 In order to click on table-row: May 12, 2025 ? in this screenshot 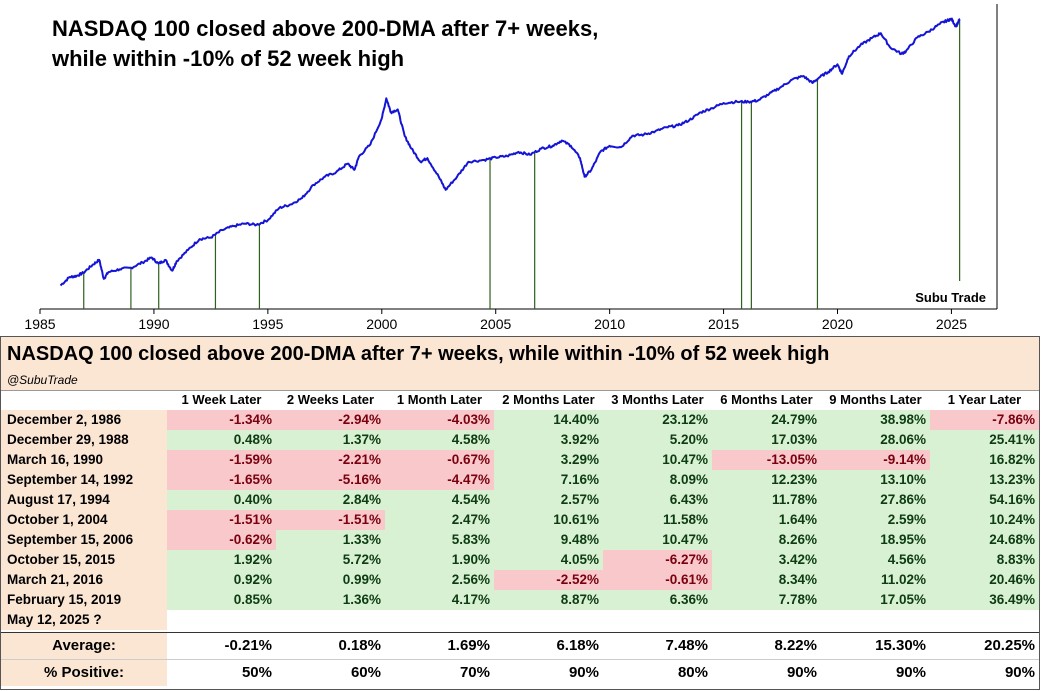, I will do `click(520, 620)`.